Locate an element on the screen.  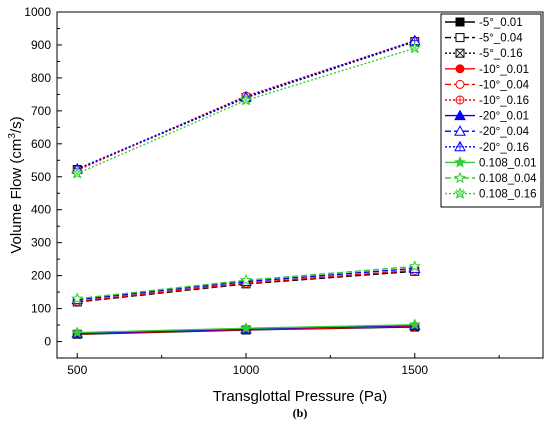
y-tick-label-7: 700 is located at coordinates (41, 111).